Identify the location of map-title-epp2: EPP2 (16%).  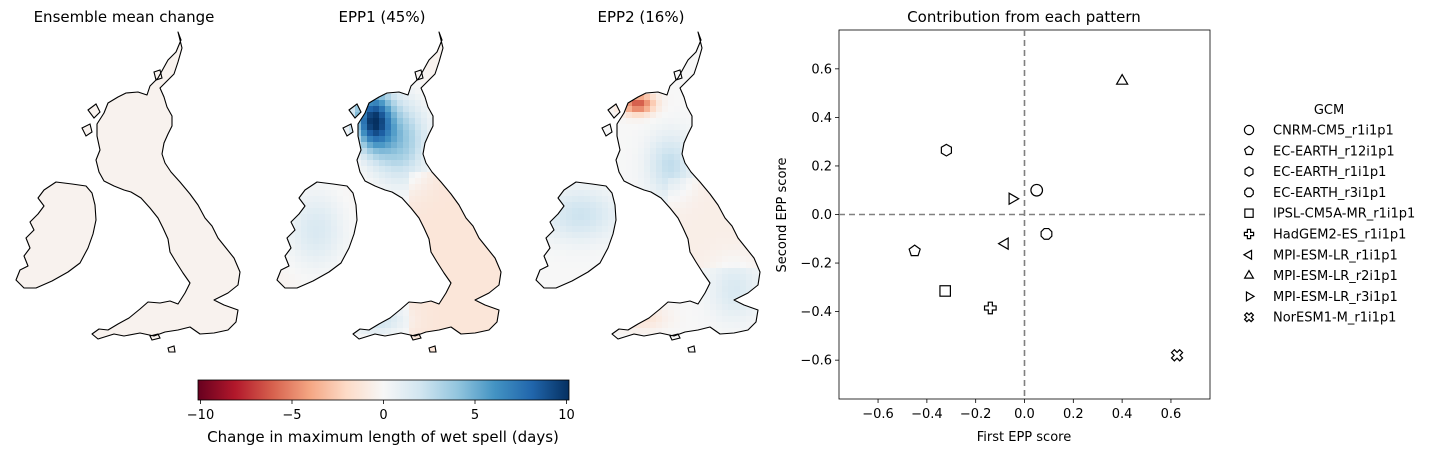
(641, 17).